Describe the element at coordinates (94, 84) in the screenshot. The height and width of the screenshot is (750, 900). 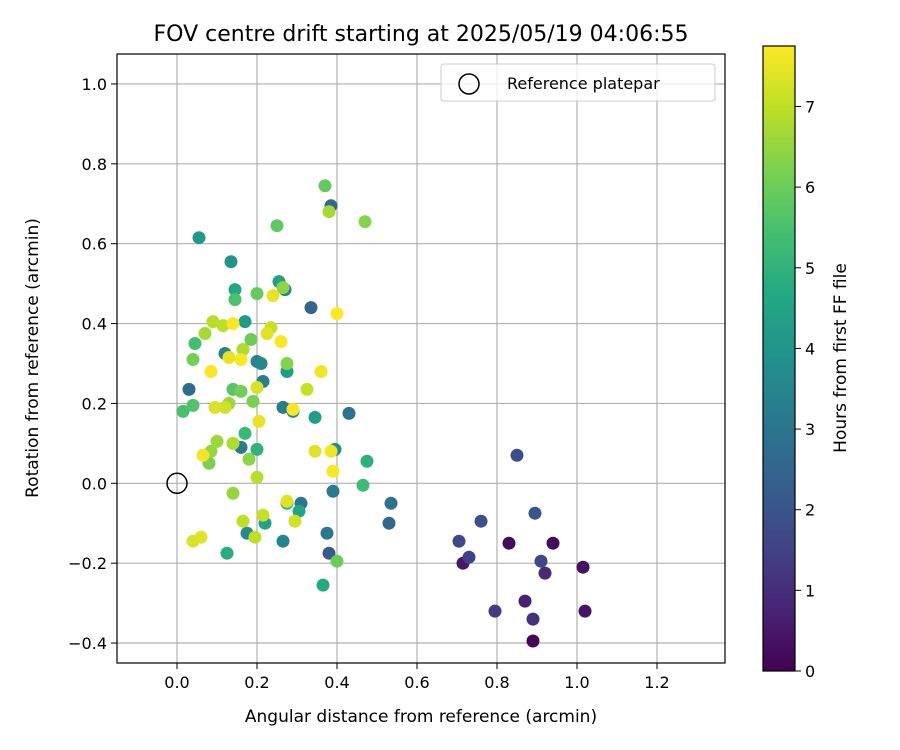
I see `y-tick-label: 1.0` at that location.